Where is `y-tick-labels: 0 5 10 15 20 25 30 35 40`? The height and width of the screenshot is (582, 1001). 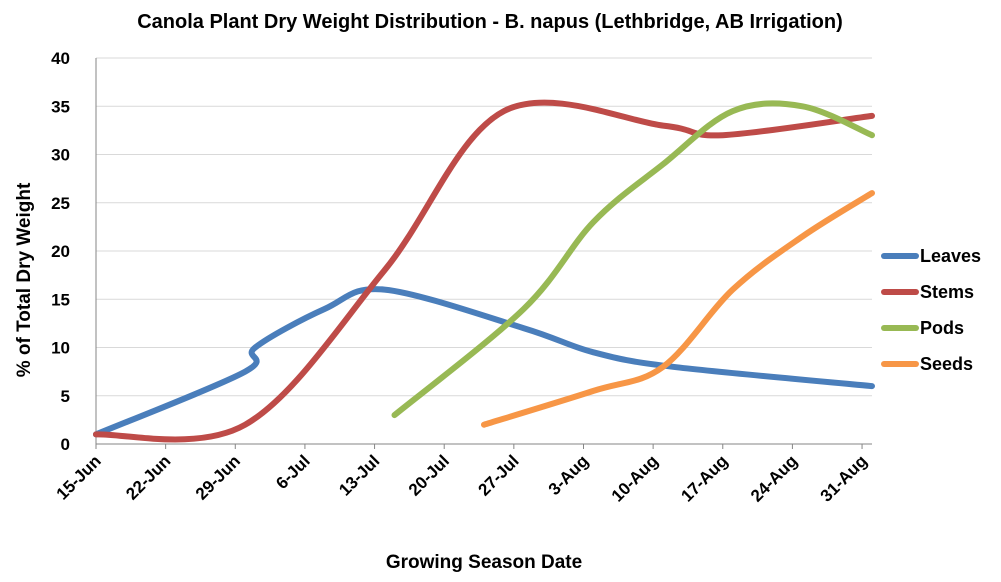 y-tick-labels: 0 5 10 15 20 25 30 35 40 is located at coordinates (60, 251).